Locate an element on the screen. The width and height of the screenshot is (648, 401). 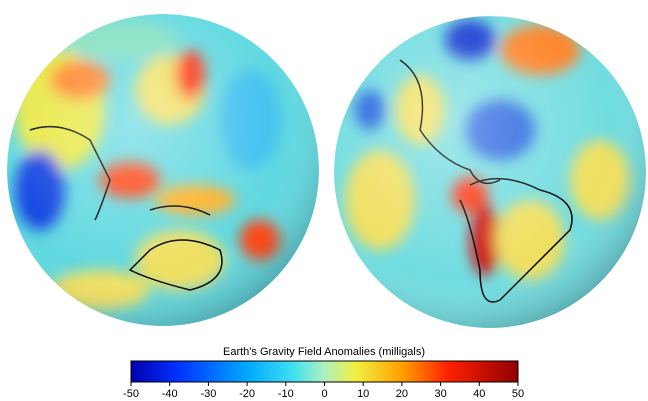
tick-label: -30 is located at coordinates (208, 394).